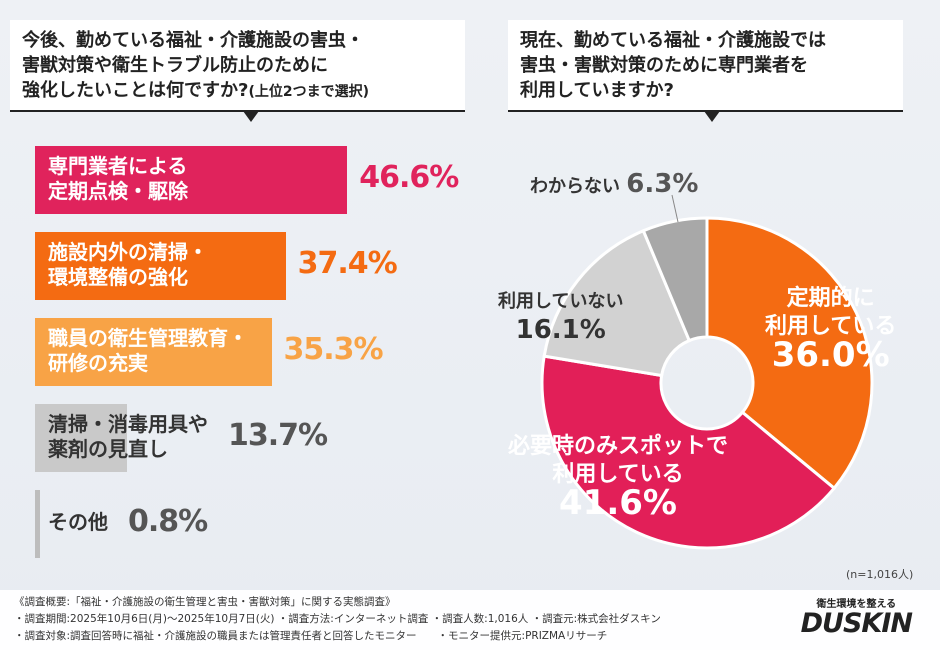  What do you see at coordinates (831, 312) in the screenshot?
I see `donut-category: 定期的に 利用している` at bounding box center [831, 312].